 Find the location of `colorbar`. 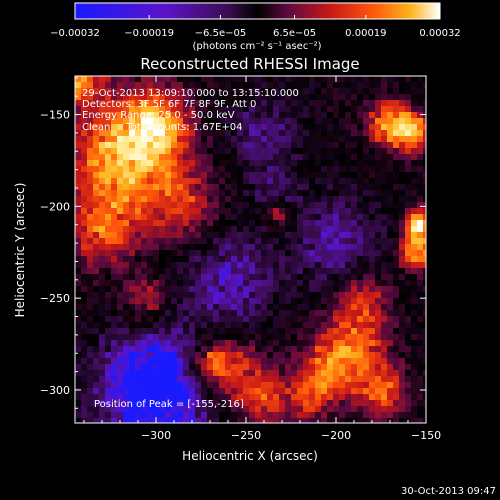

colorbar is located at coordinates (257, 11).